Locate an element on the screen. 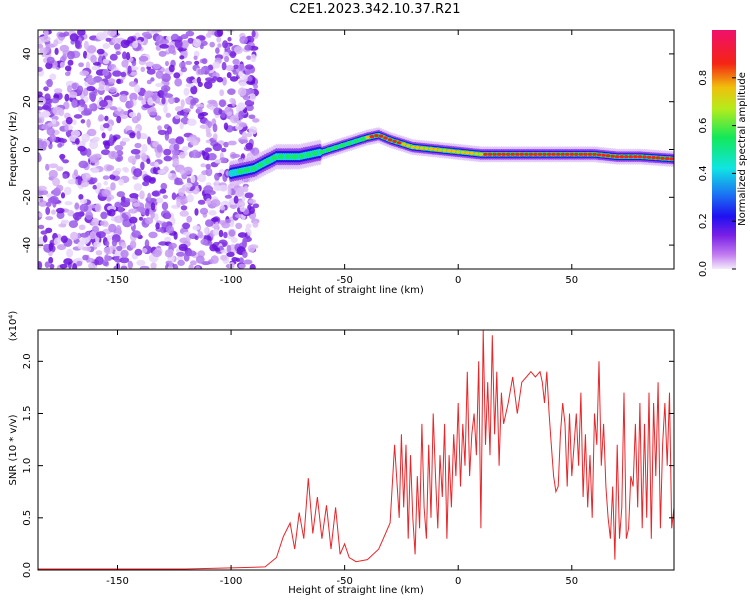  snr-x-tick-label: -50 is located at coordinates (344, 581).